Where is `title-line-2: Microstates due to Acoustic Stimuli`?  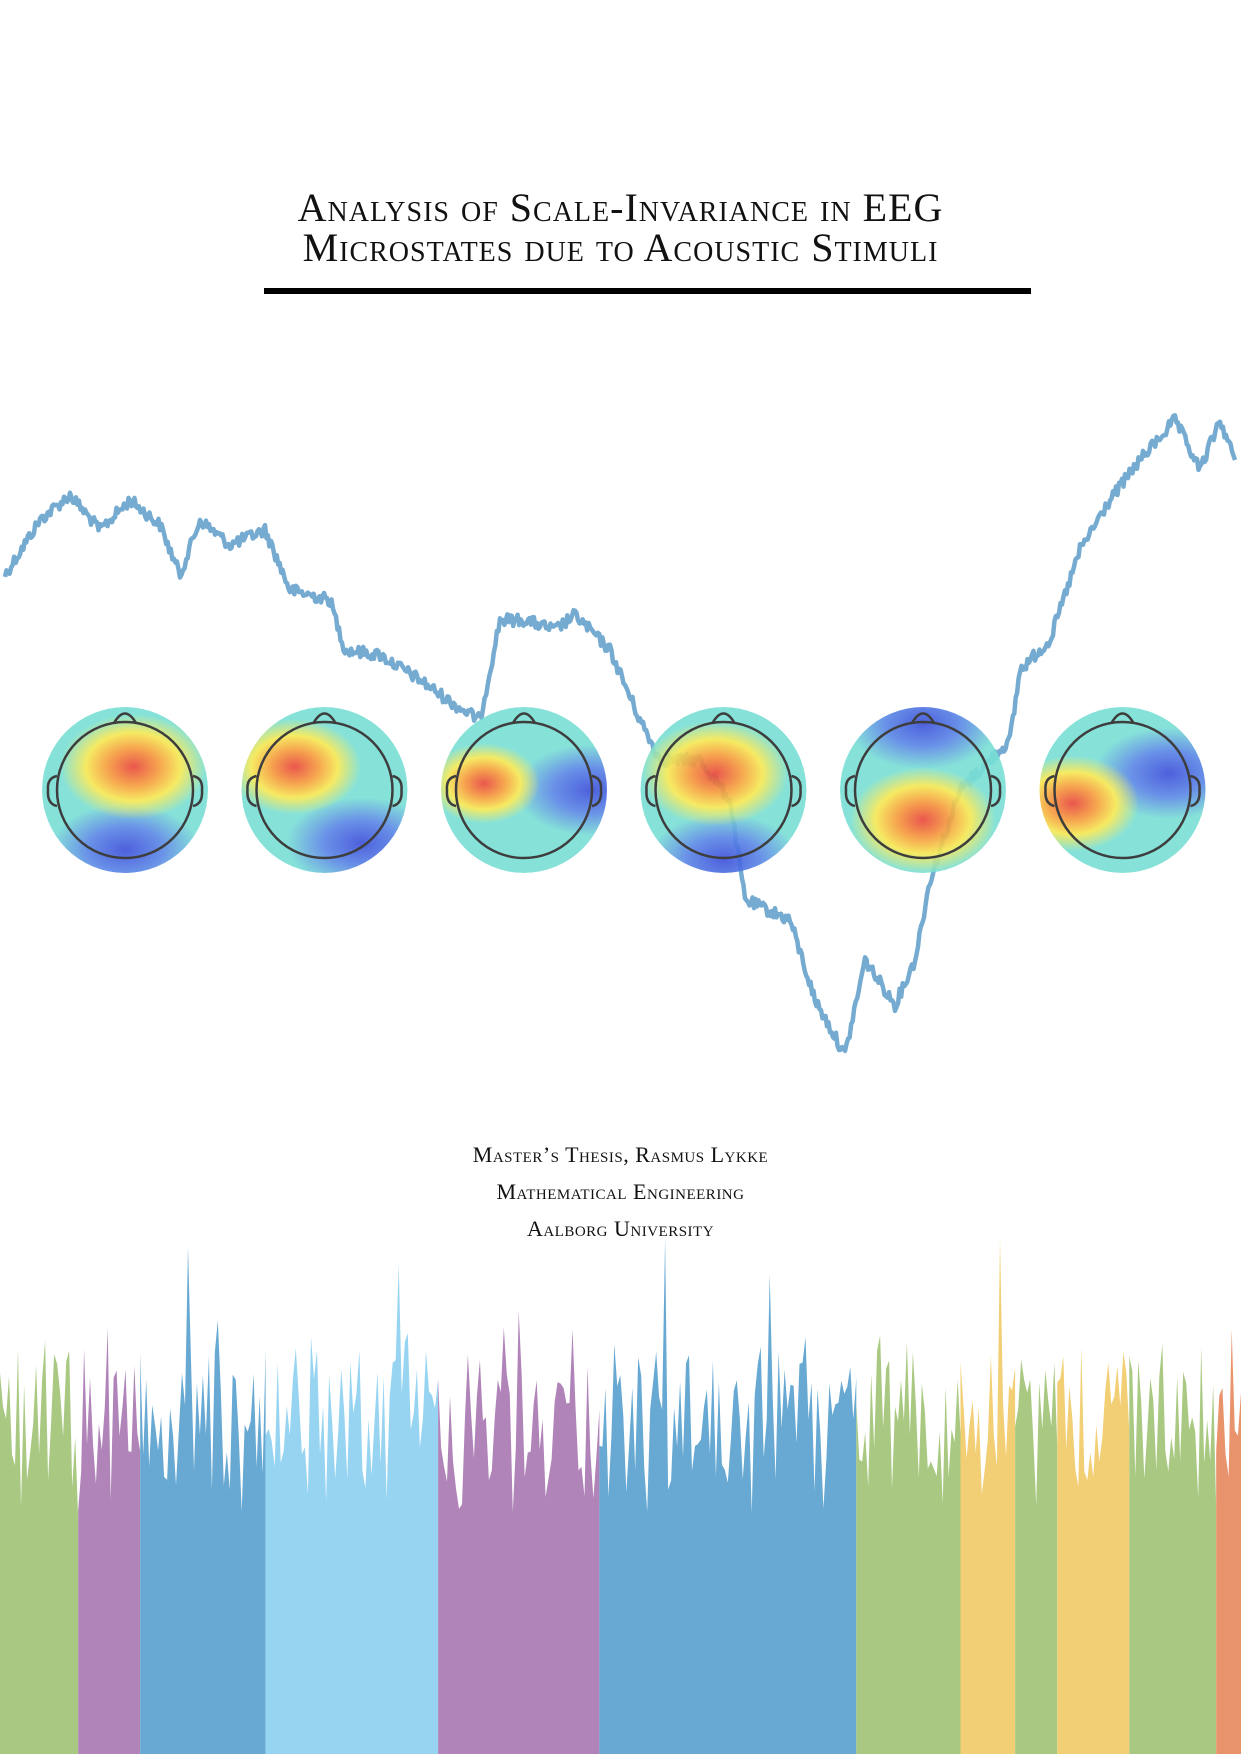 title-line-2: Microstates due to Acoustic Stimuli is located at coordinates (620, 247).